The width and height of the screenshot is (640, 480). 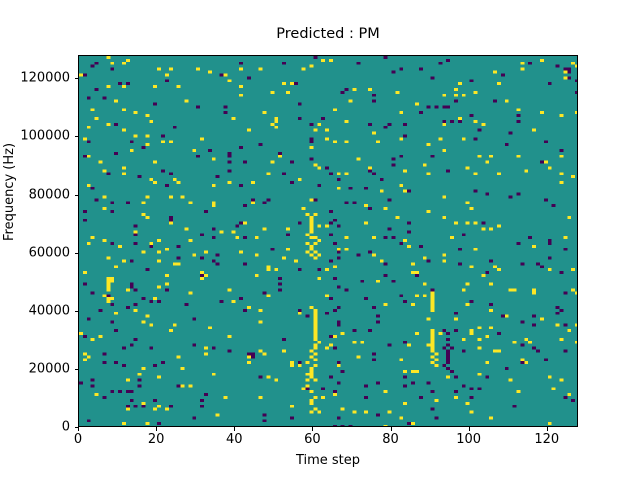 I want to click on y-tick-label: 0, so click(x=65, y=427).